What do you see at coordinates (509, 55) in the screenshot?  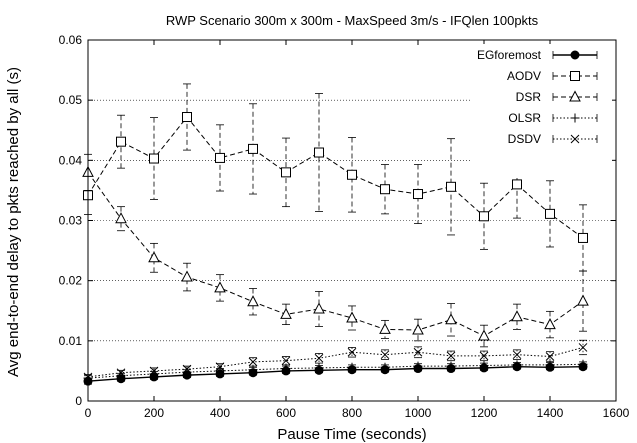 I see `legend-label: EGforemost` at bounding box center [509, 55].